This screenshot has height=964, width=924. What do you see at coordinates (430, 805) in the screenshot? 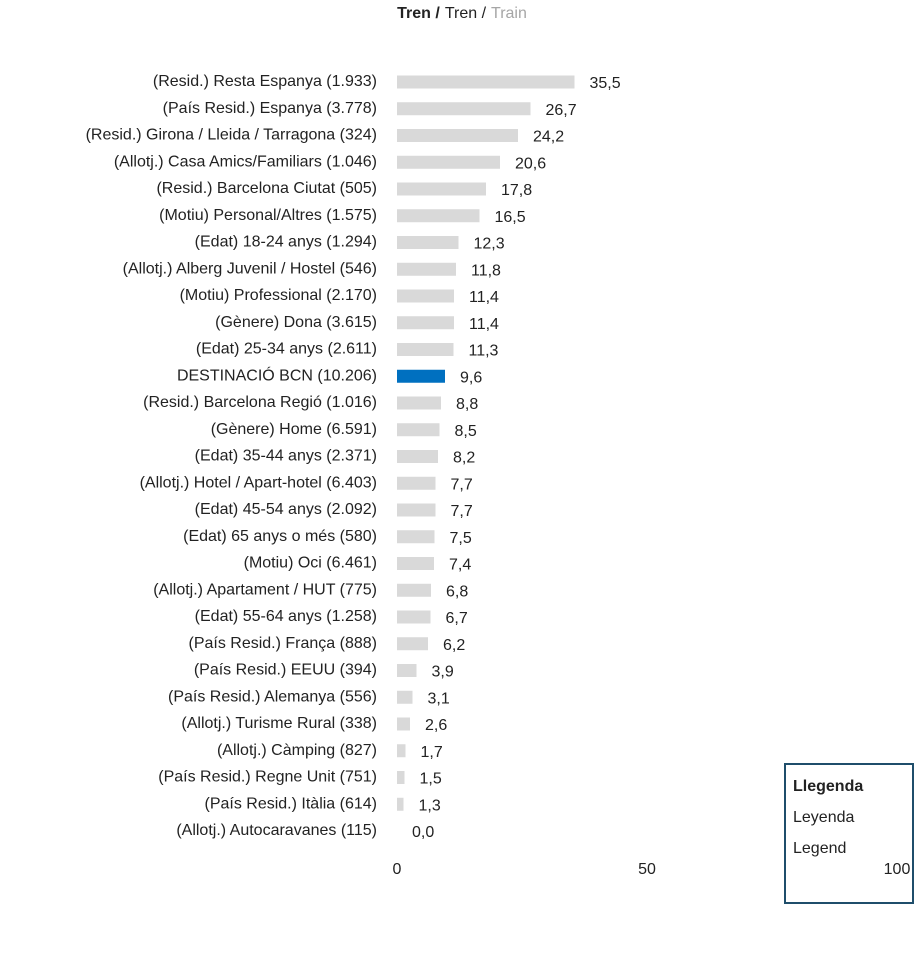
I see `value-label: 1,3` at bounding box center [430, 805].